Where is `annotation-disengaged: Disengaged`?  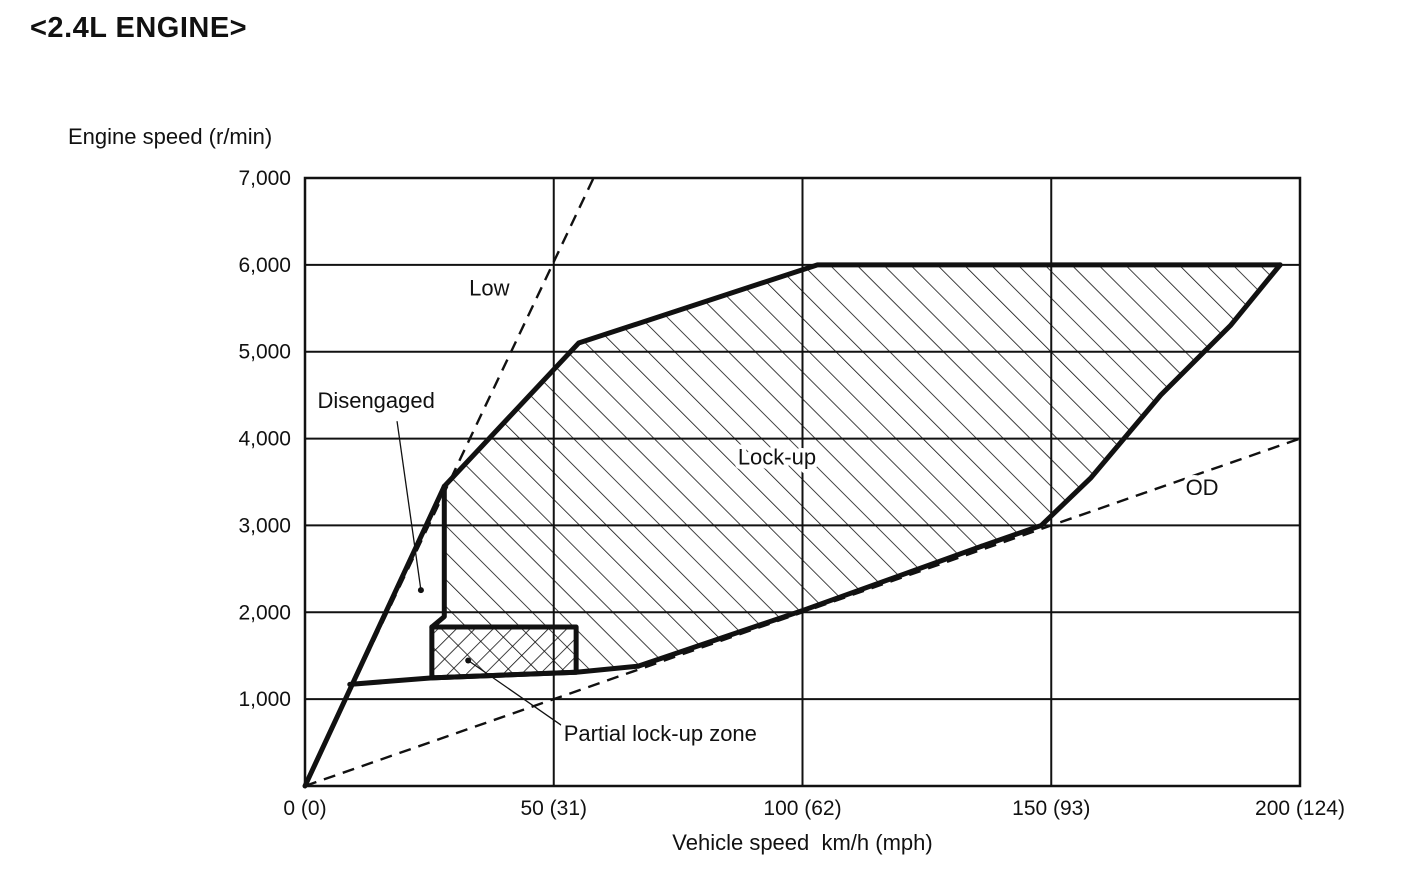
annotation-disengaged: Disengaged is located at coordinates (375, 400).